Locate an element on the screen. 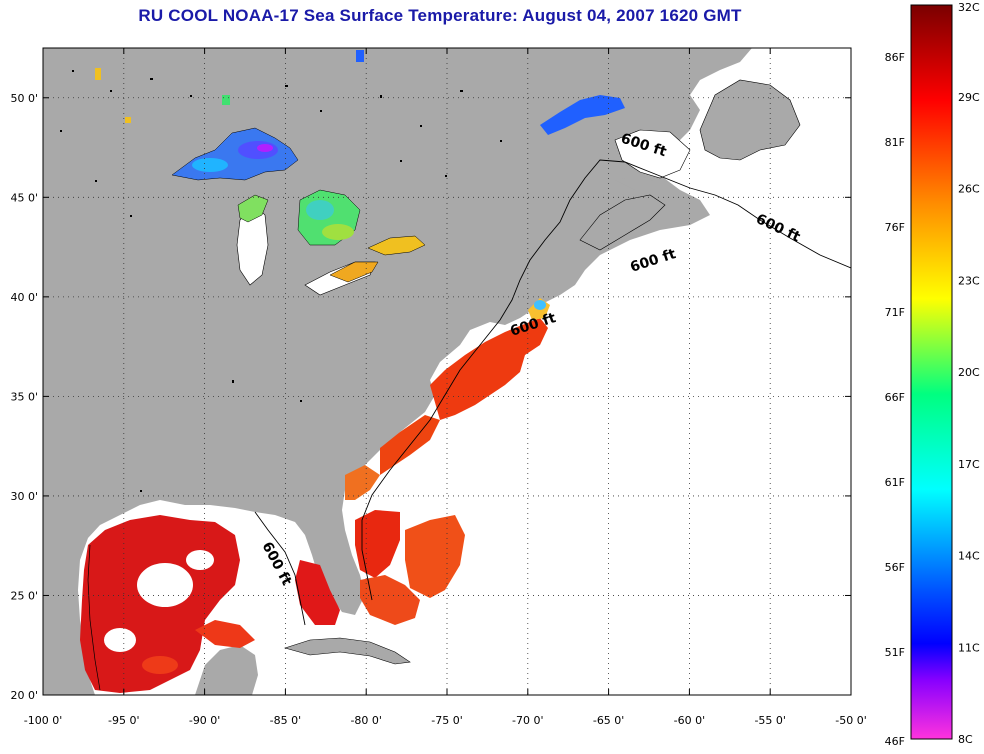  colorbar-fahrenheit-label: 81F is located at coordinates (895, 142).